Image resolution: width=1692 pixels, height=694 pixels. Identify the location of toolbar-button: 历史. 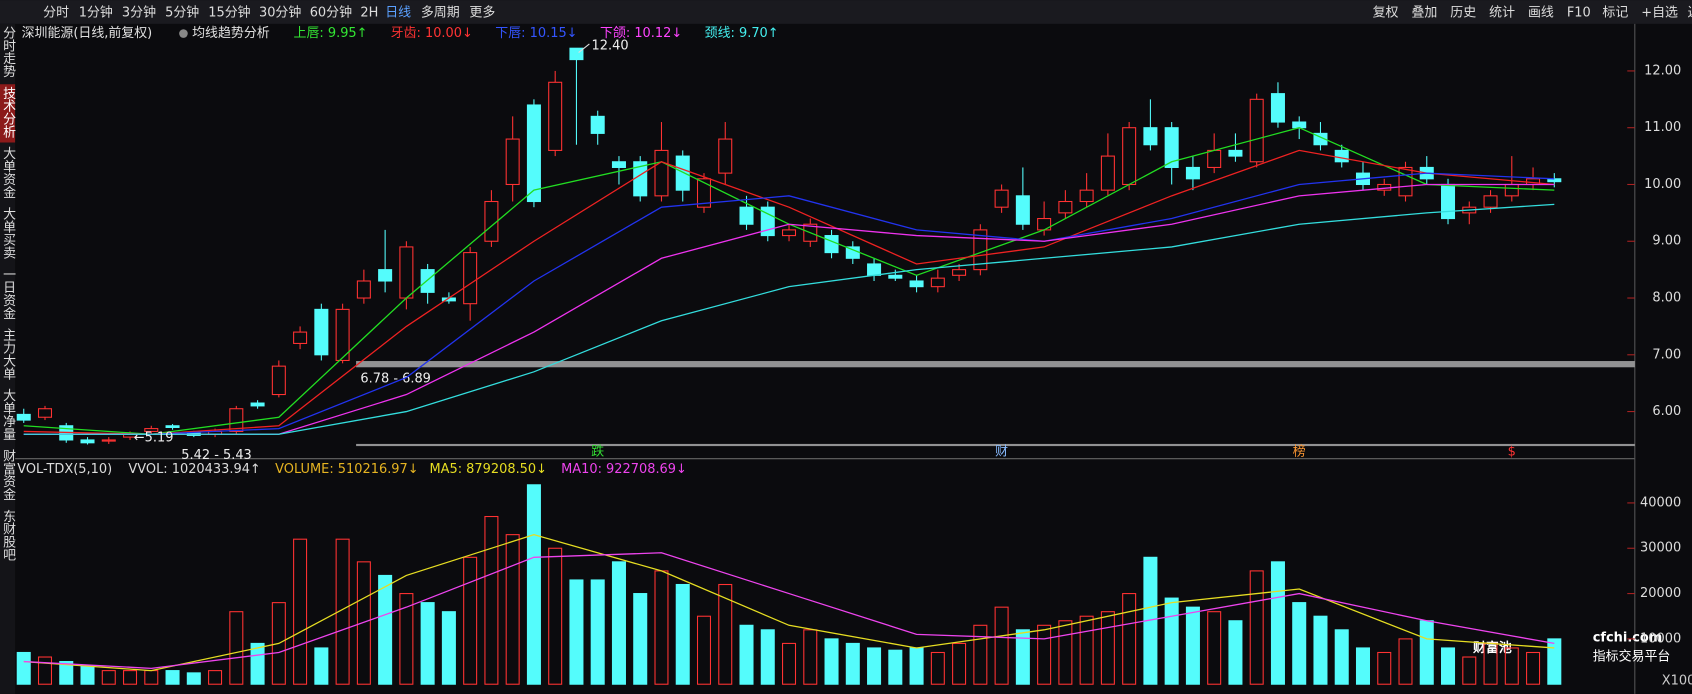
(1463, 13).